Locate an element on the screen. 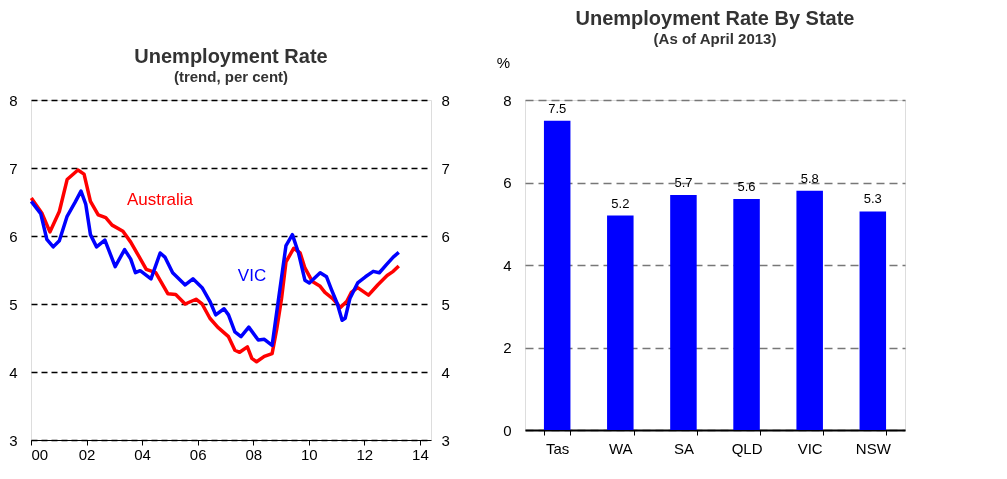 Image resolution: width=1007 pixels, height=479 pixels. y-tick-label: 7 is located at coordinates (13, 168).